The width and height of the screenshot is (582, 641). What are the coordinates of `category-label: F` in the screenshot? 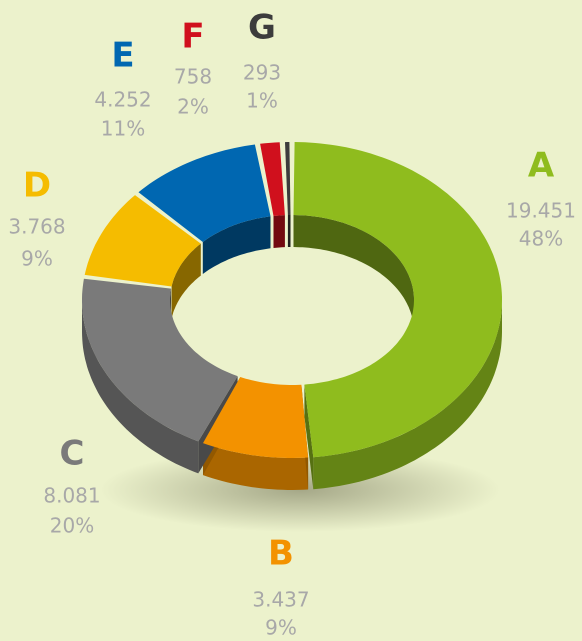 It's located at (192, 37).